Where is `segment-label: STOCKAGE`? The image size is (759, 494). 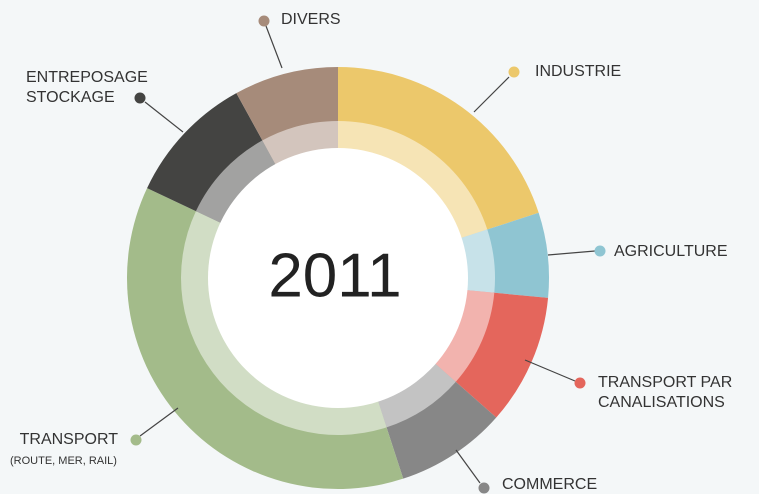 segment-label: STOCKAGE is located at coordinates (70, 97).